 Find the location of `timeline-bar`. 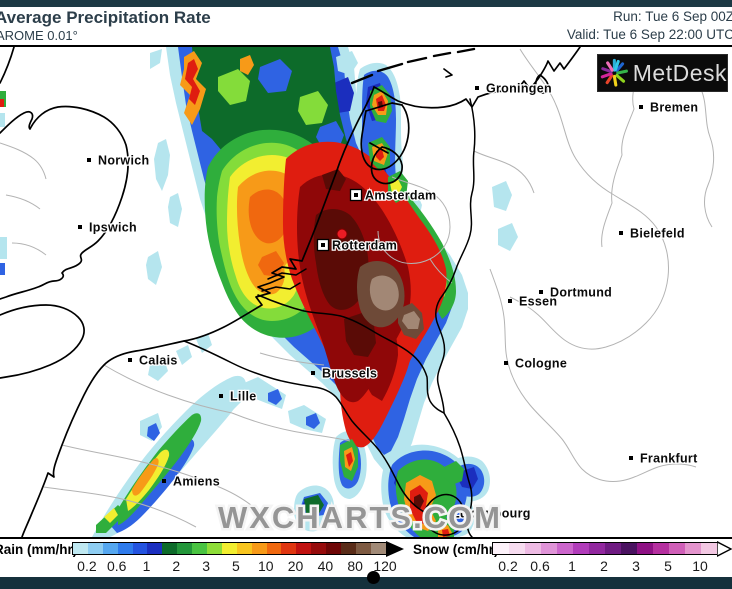

timeline-bar is located at coordinates (366, 583).